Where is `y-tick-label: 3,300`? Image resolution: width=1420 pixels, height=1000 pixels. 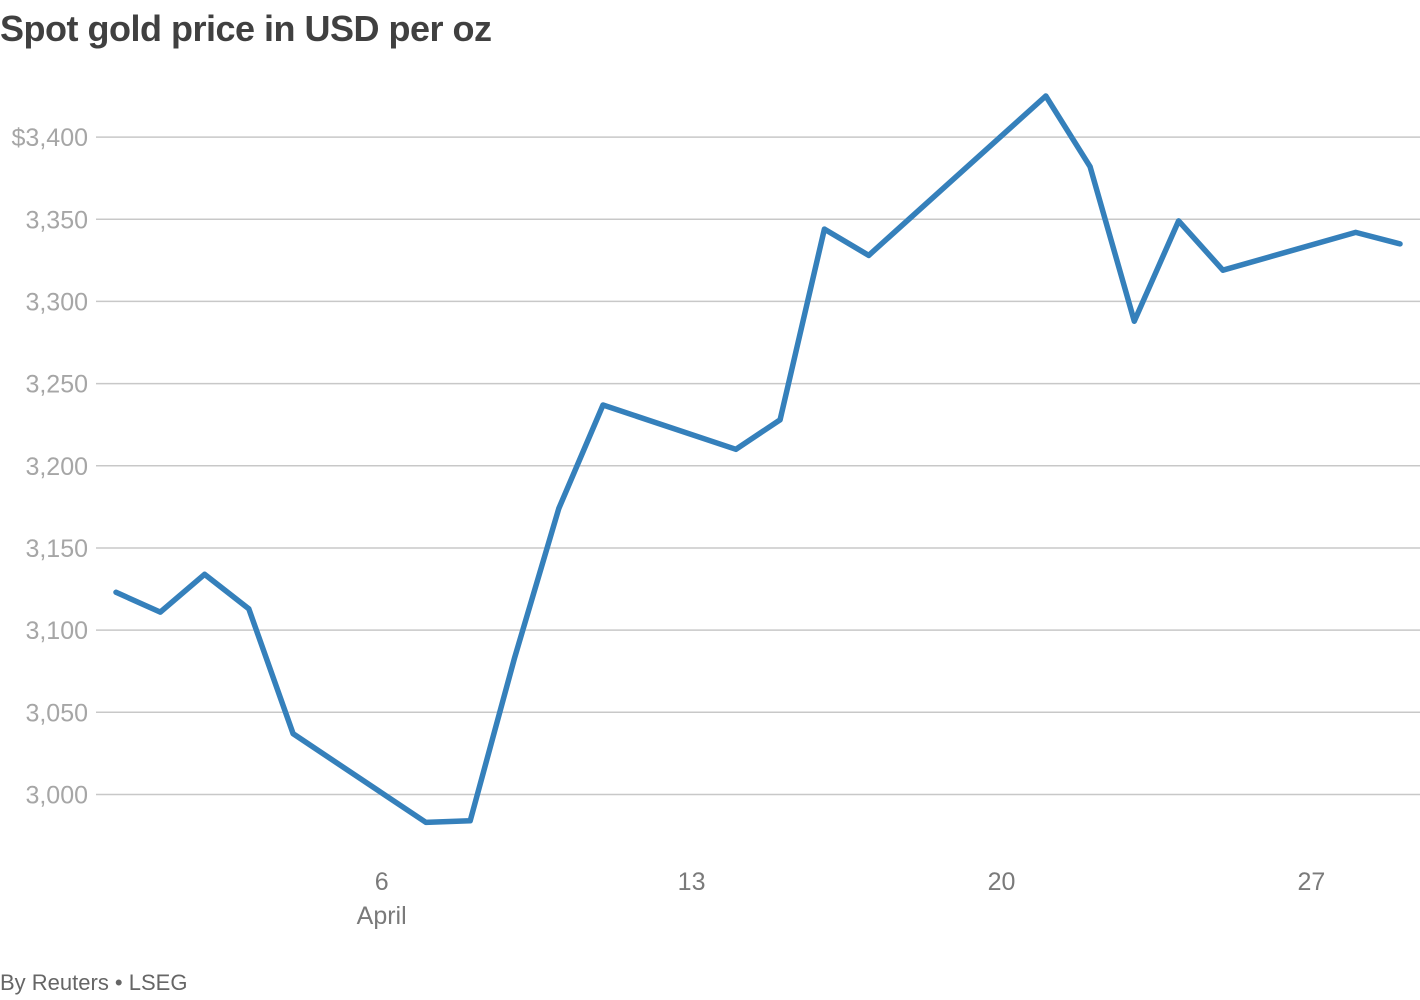
y-tick-label: 3,300 is located at coordinates (56, 302).